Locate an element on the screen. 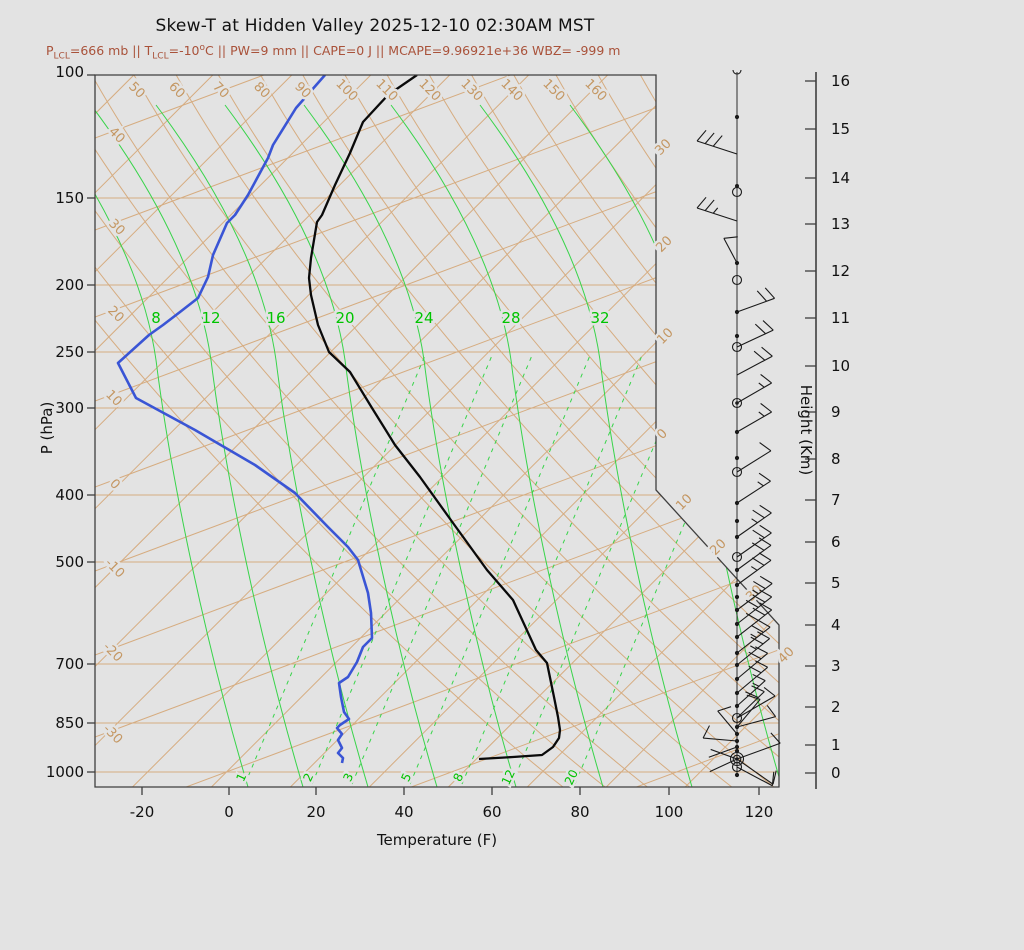  svg-text: 15 is located at coordinates (840, 129).